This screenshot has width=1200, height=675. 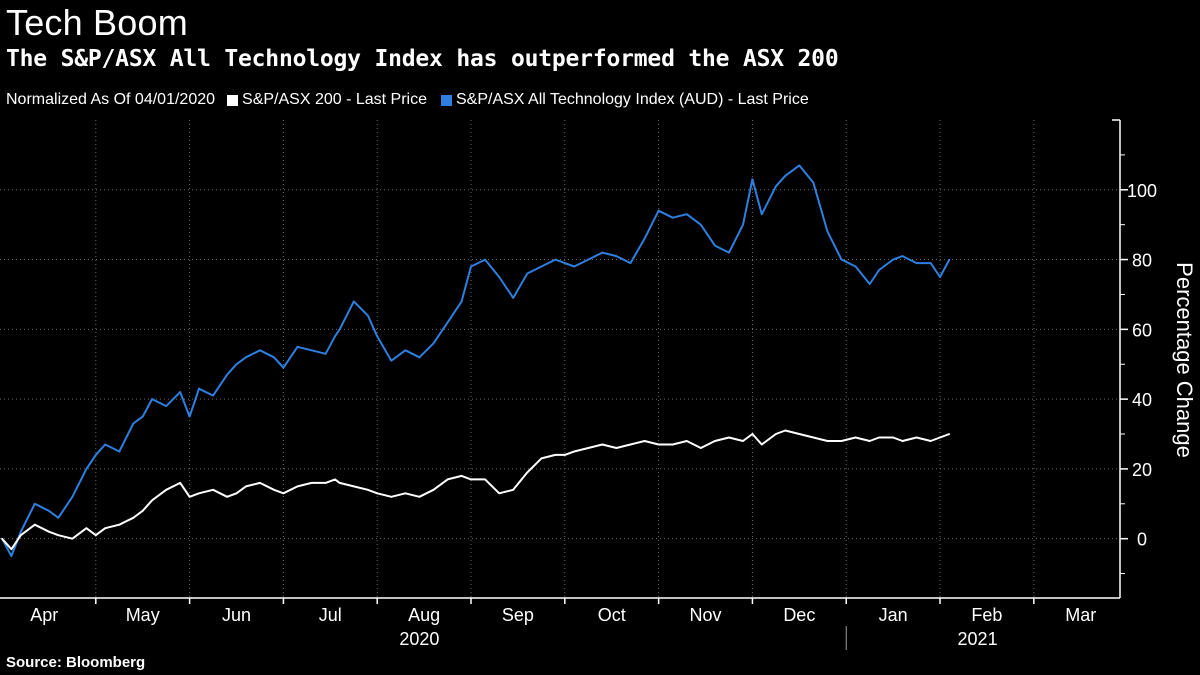 I want to click on y-axis-title: Percentage Change, so click(x=1184, y=360).